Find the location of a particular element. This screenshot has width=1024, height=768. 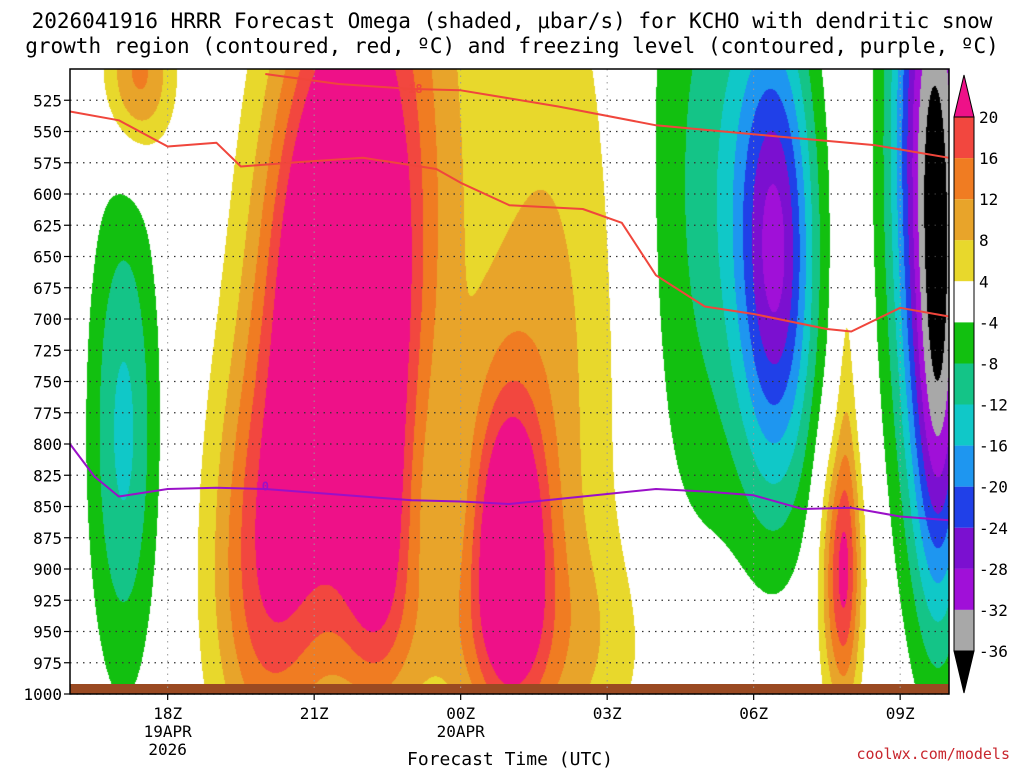

colorbar-tick-label: -8 is located at coordinates (988, 364).